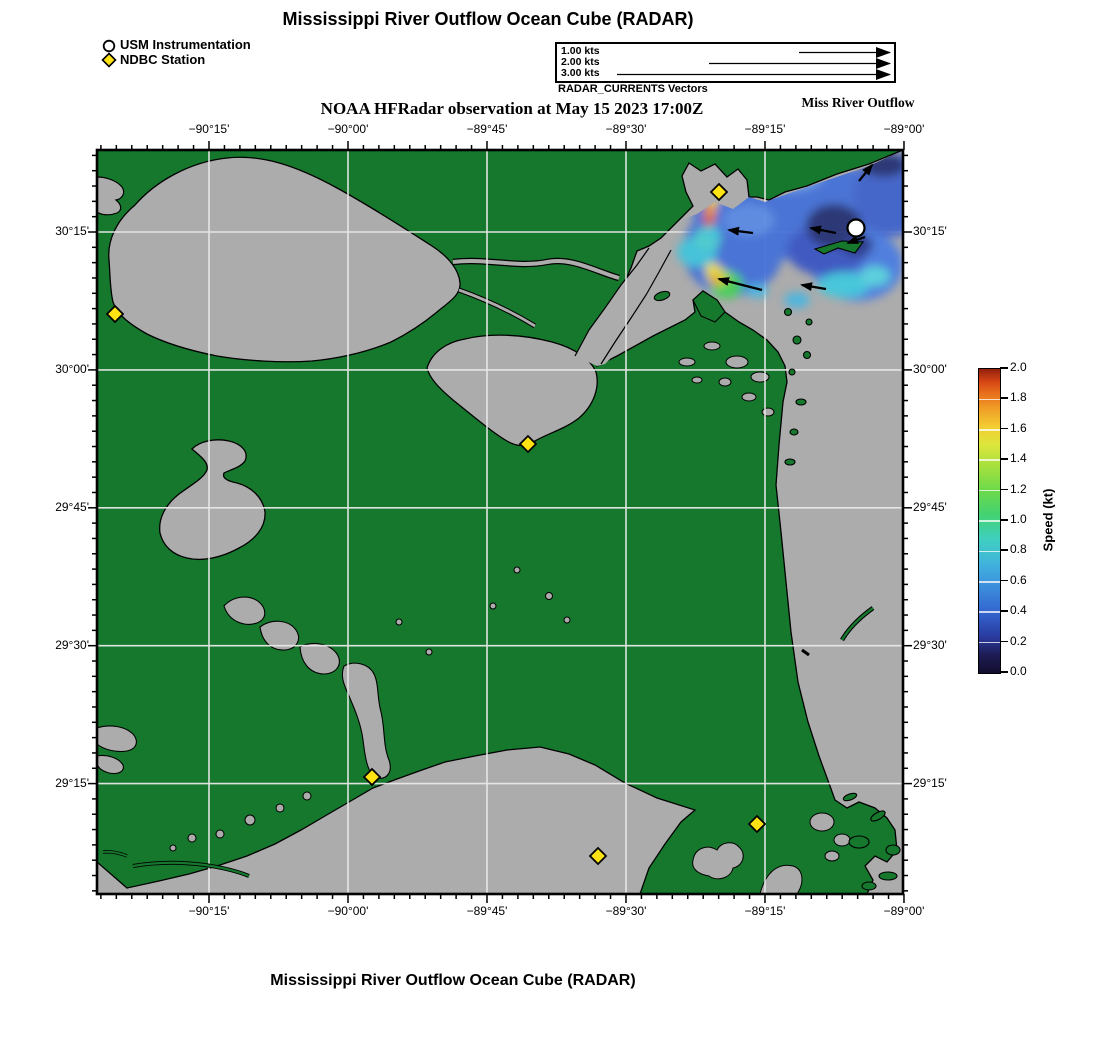 Image resolution: width=1100 pixels, height=1050 pixels. I want to click on vector-scale-row: 2.00 kts, so click(580, 62).